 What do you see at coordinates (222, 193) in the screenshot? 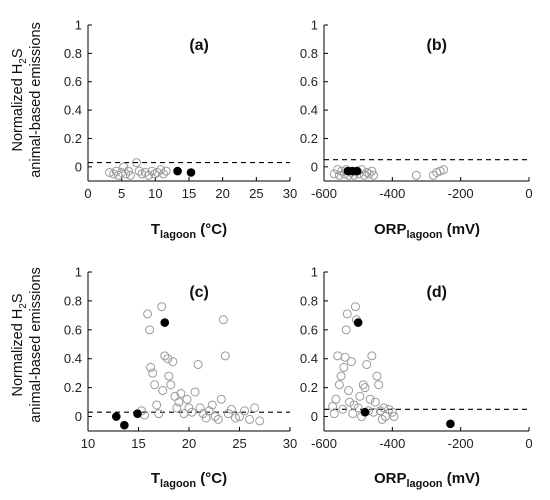
I see `x-tick-label: 20` at bounding box center [222, 193].